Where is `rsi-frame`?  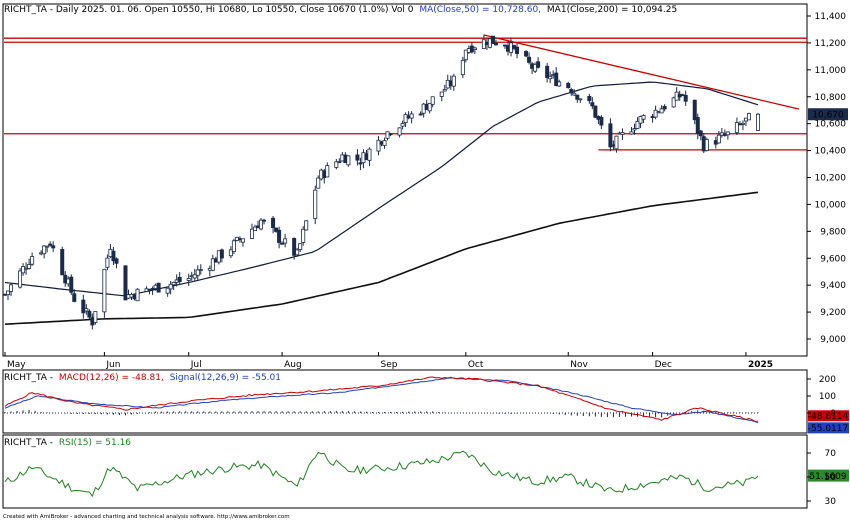
rsi-frame is located at coordinates (405, 471).